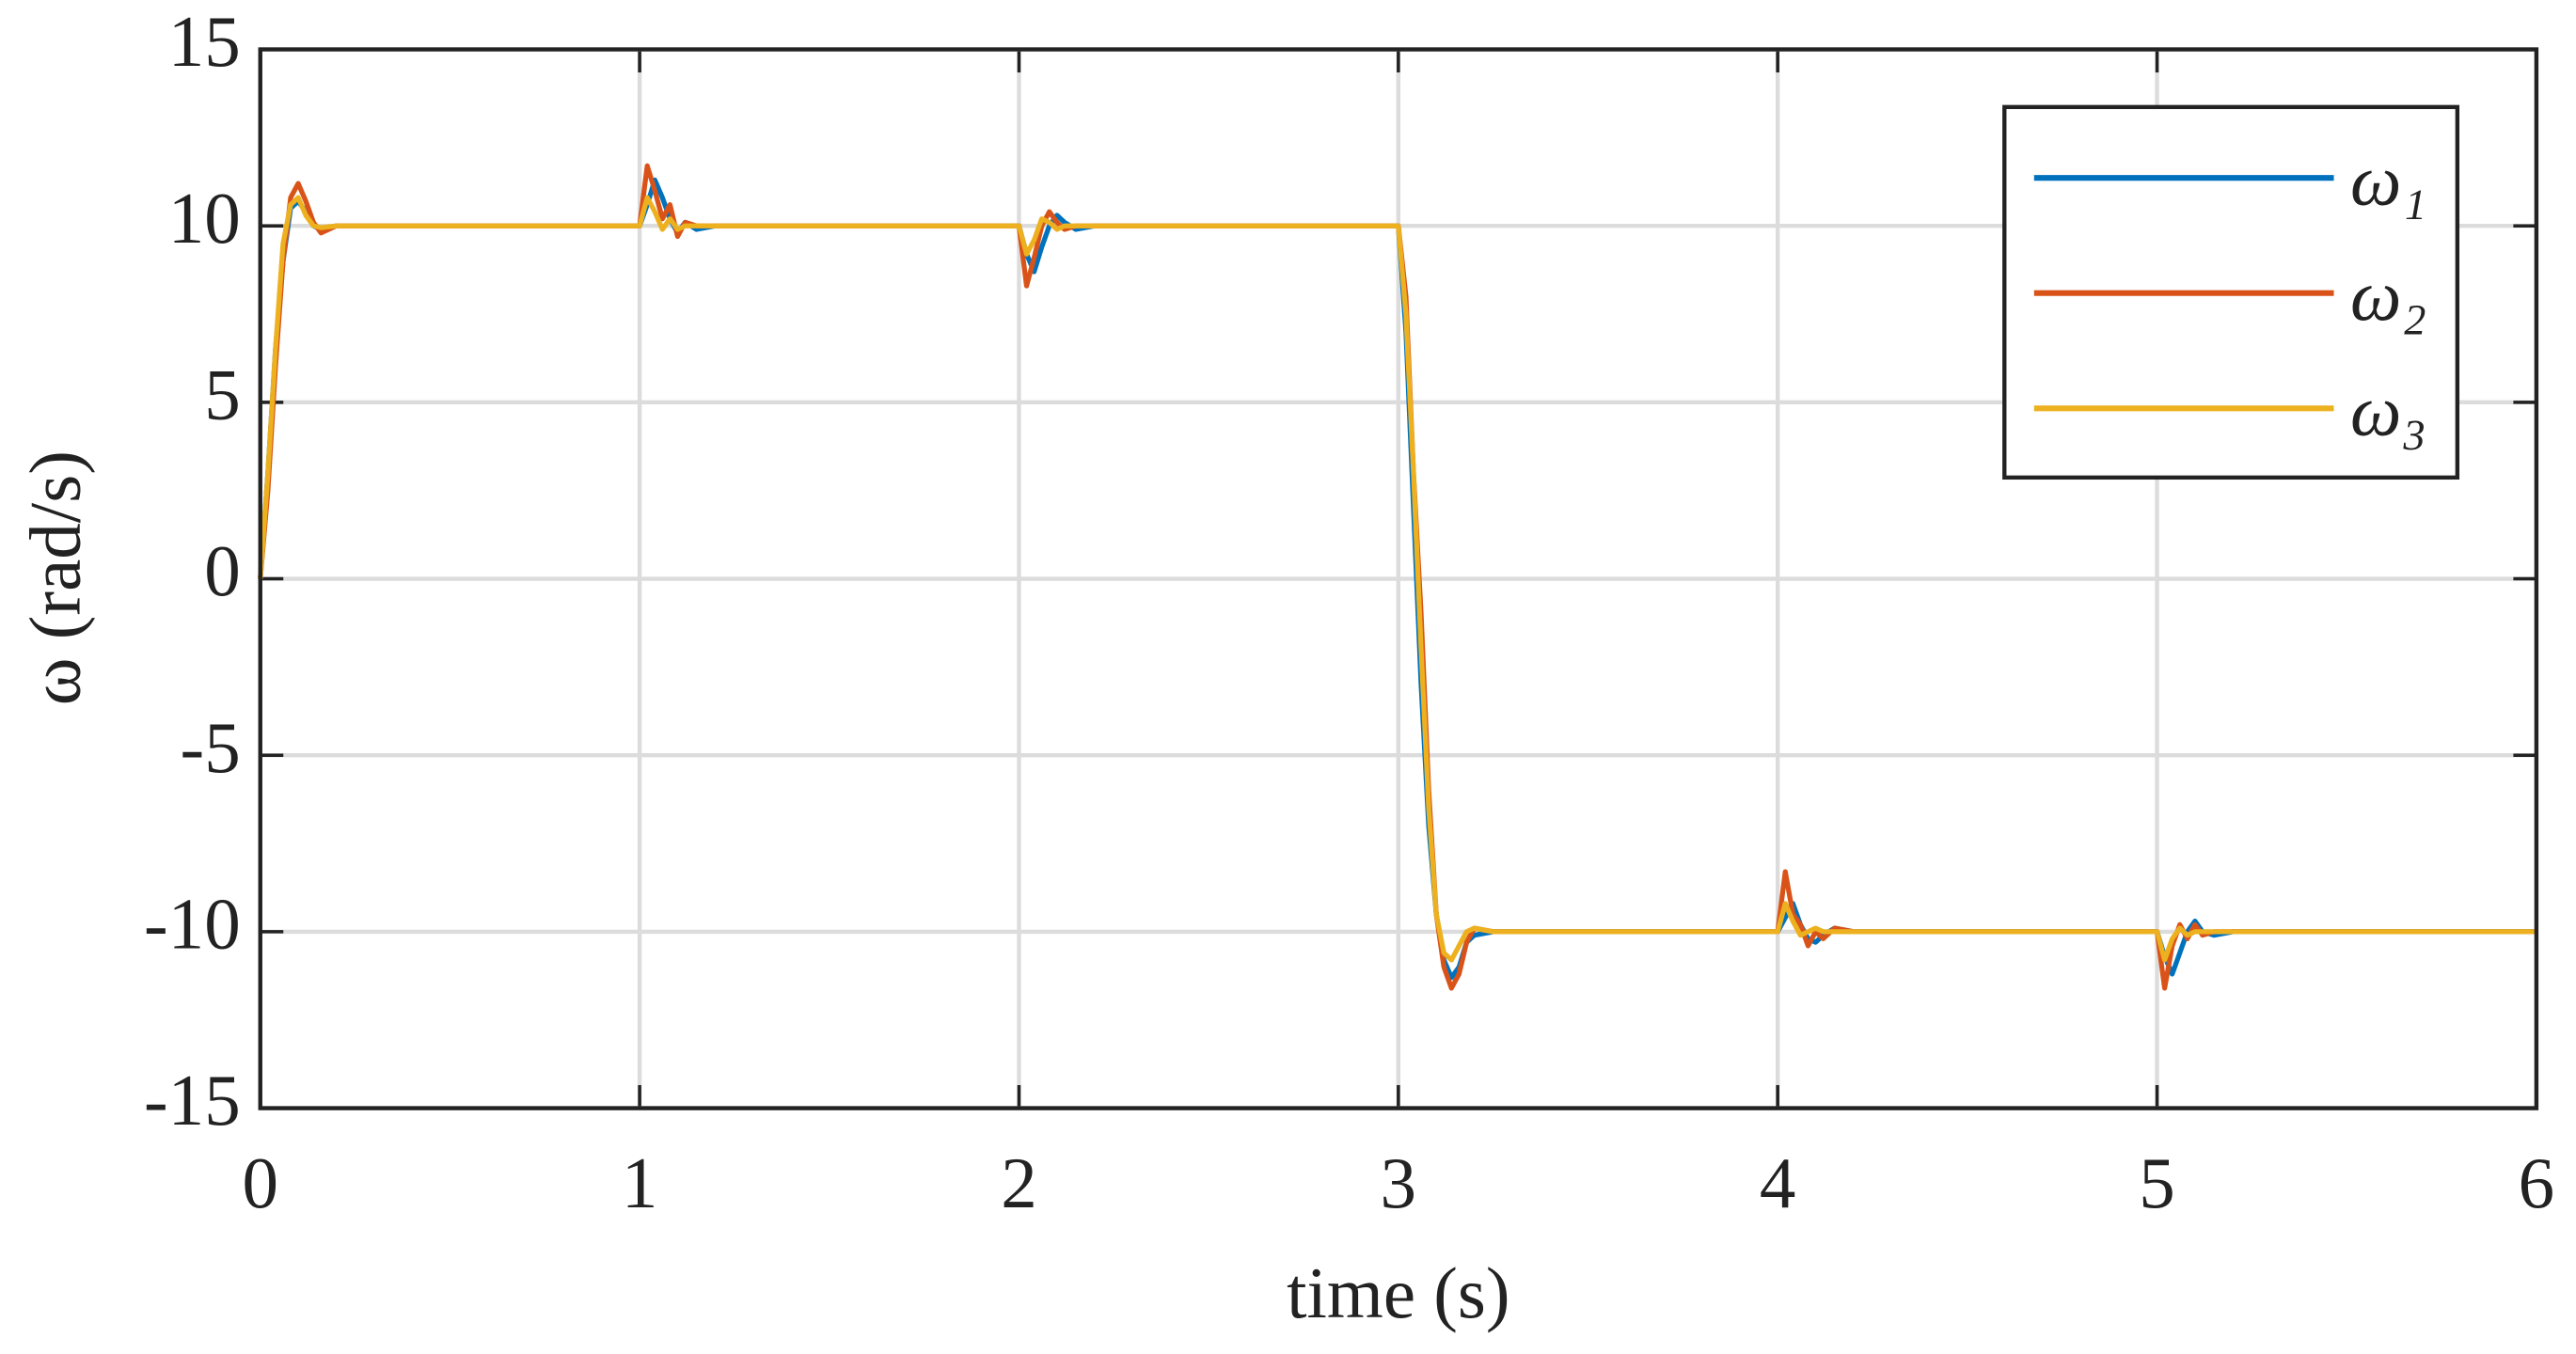 The image size is (2576, 1354). Describe the element at coordinates (211, 747) in the screenshot. I see `y-tick-label: -5` at that location.